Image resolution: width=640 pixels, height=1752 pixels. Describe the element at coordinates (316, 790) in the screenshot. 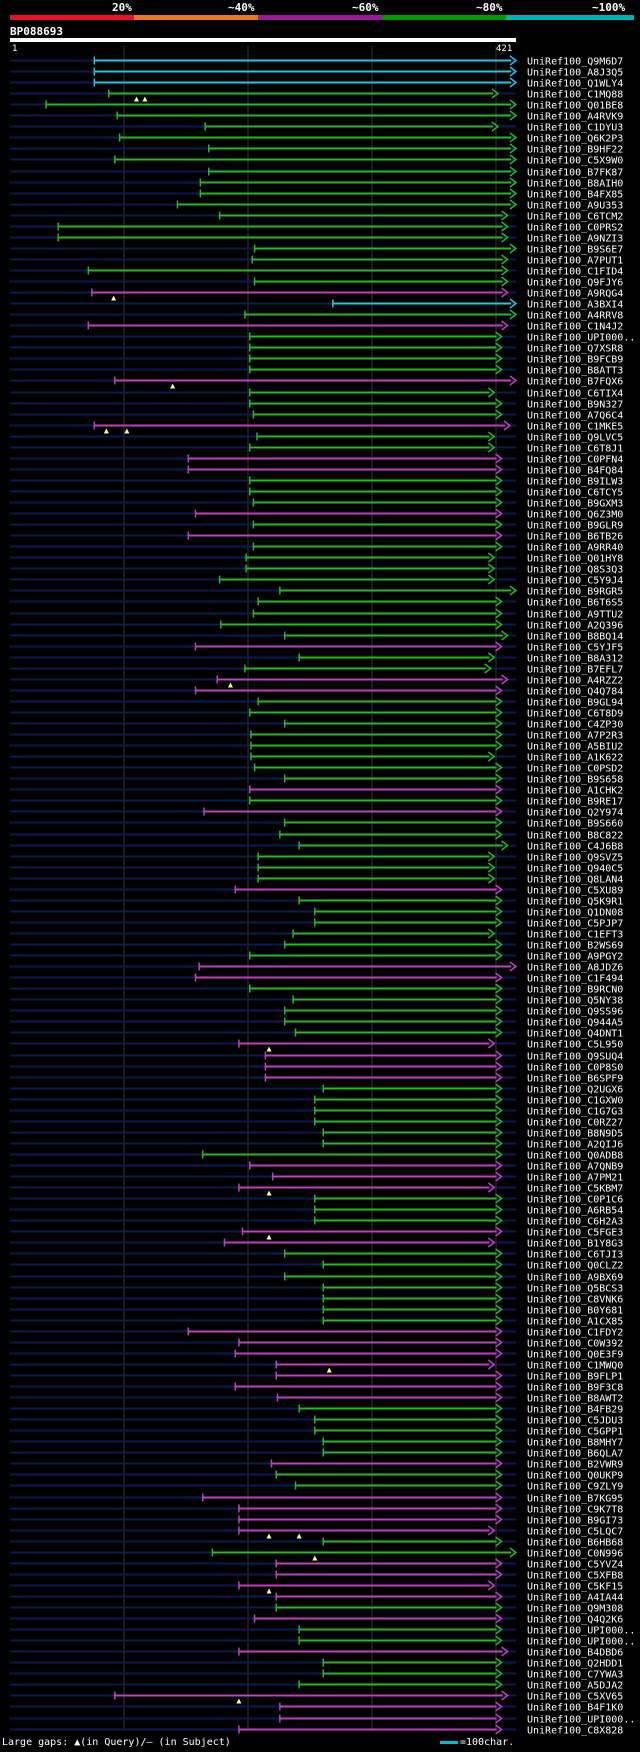

I see `hit-row: UniRef100_A1CHK2` at that location.